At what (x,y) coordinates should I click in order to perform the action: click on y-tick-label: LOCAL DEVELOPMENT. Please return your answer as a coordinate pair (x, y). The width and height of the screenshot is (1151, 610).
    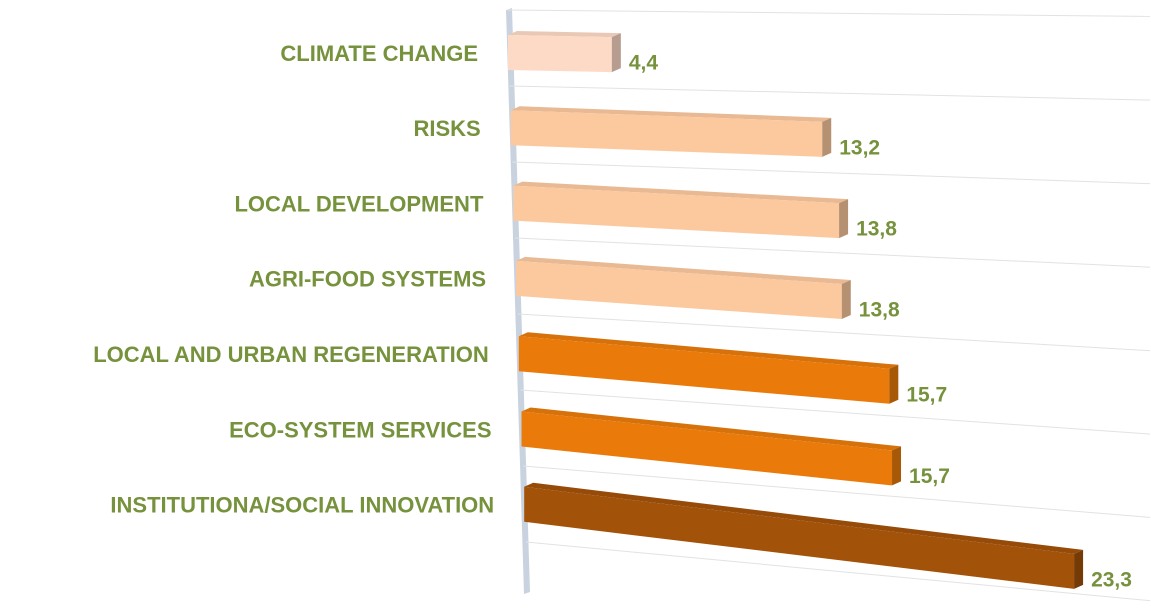
    Looking at the image, I should click on (359, 203).